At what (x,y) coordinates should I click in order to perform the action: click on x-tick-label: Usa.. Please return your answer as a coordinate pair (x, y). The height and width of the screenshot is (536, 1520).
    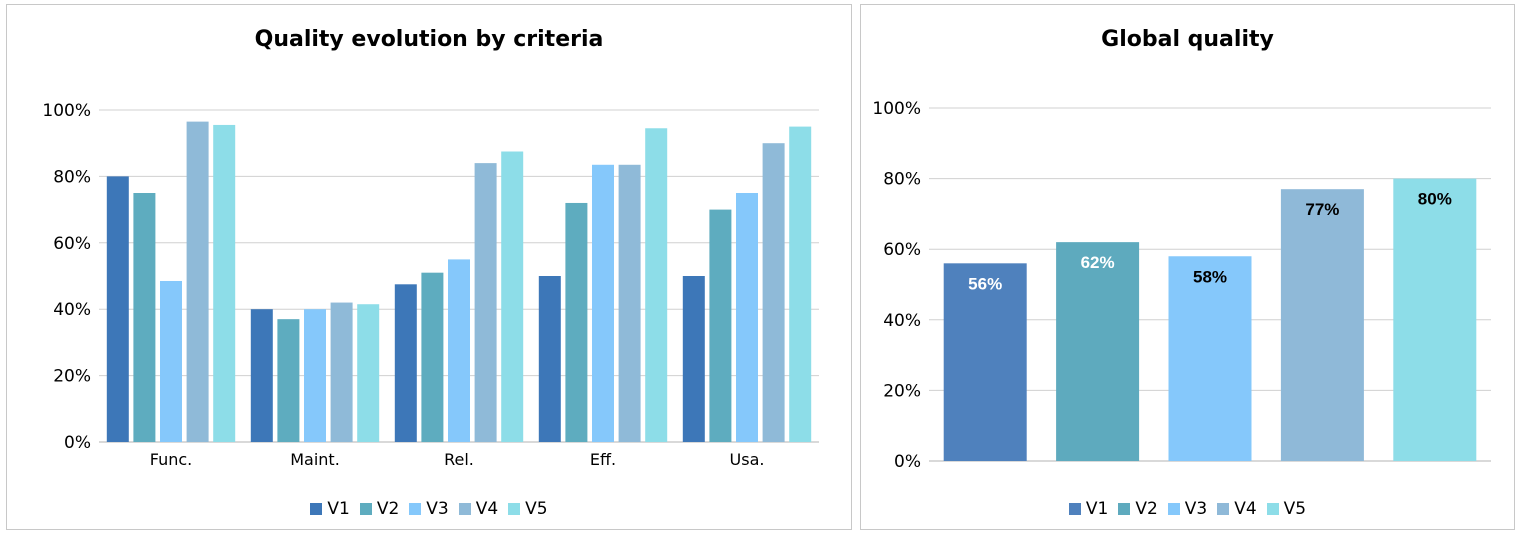
    Looking at the image, I should click on (747, 459).